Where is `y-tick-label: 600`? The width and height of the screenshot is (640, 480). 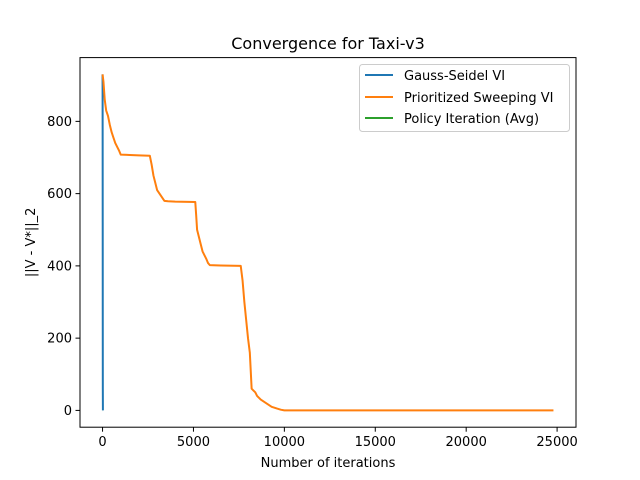 y-tick-label: 600 is located at coordinates (59, 194).